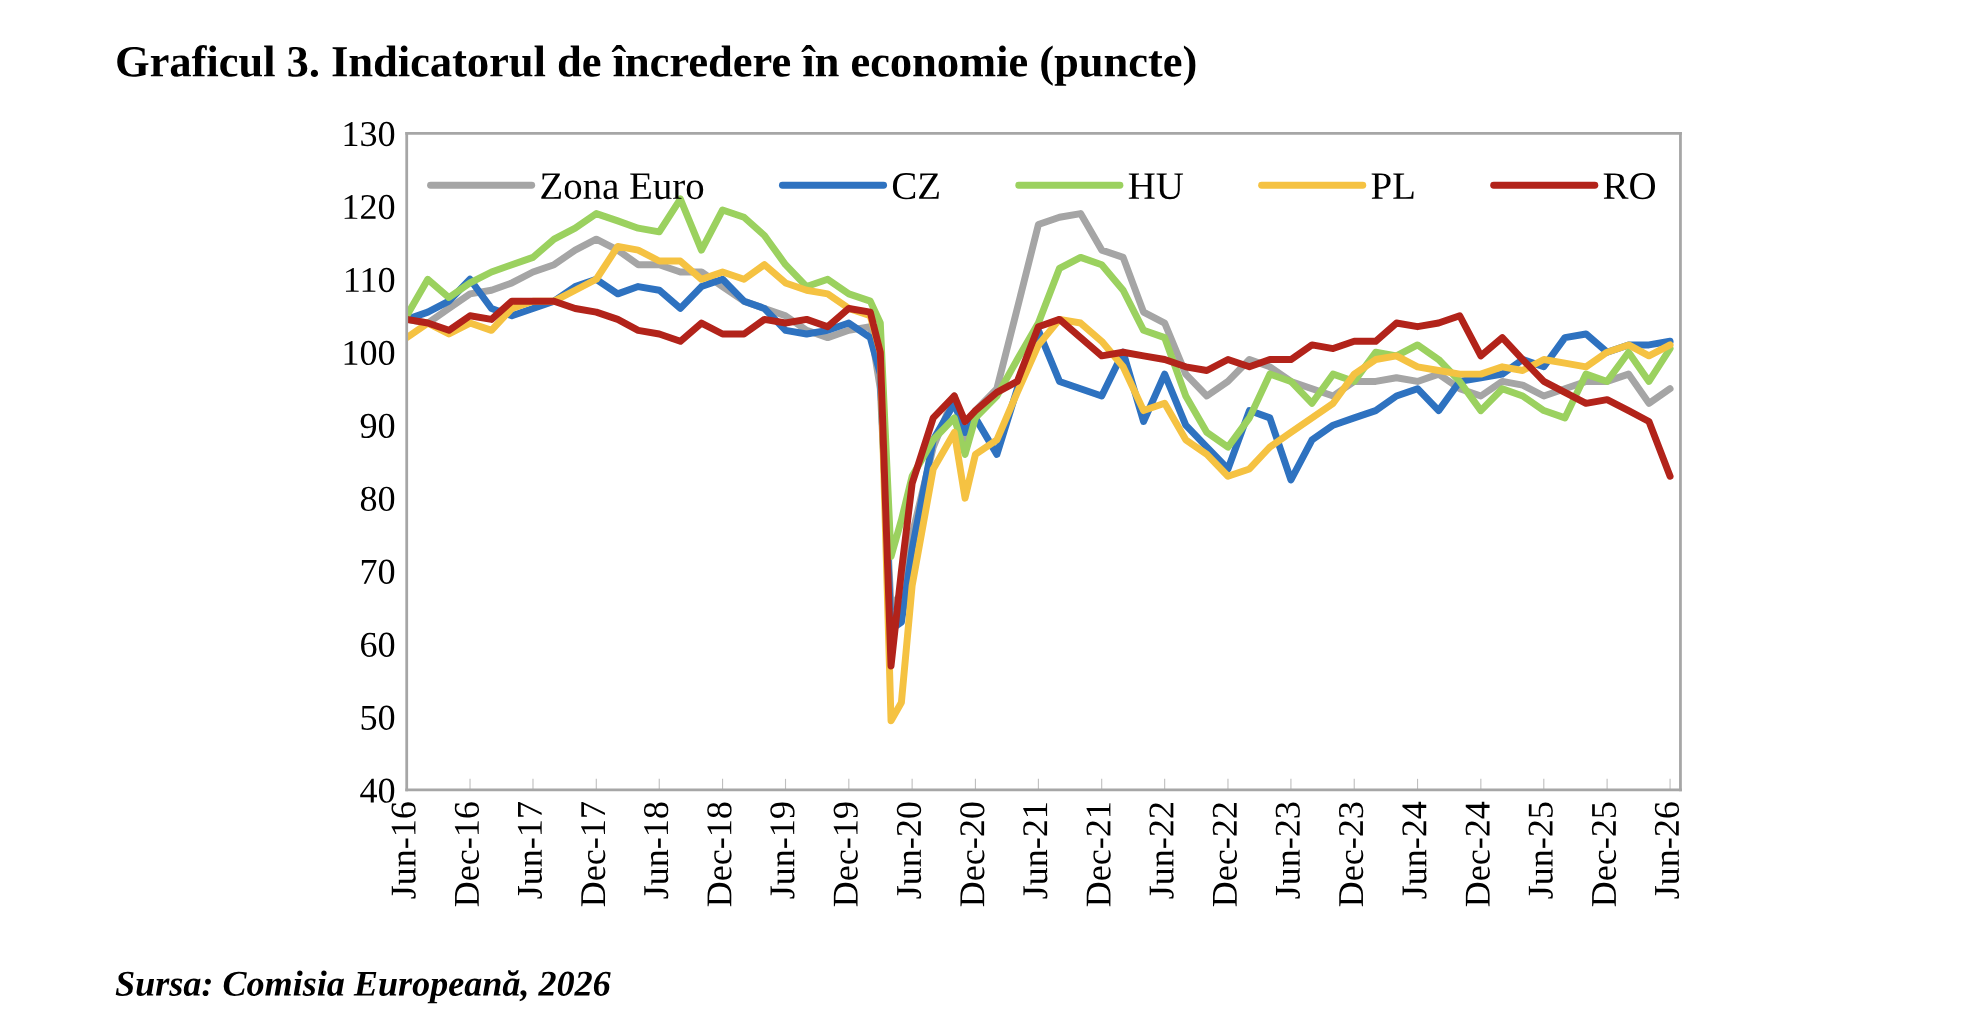 The width and height of the screenshot is (1984, 1018). I want to click on x-tick-label: Jun-20, so click(909, 850).